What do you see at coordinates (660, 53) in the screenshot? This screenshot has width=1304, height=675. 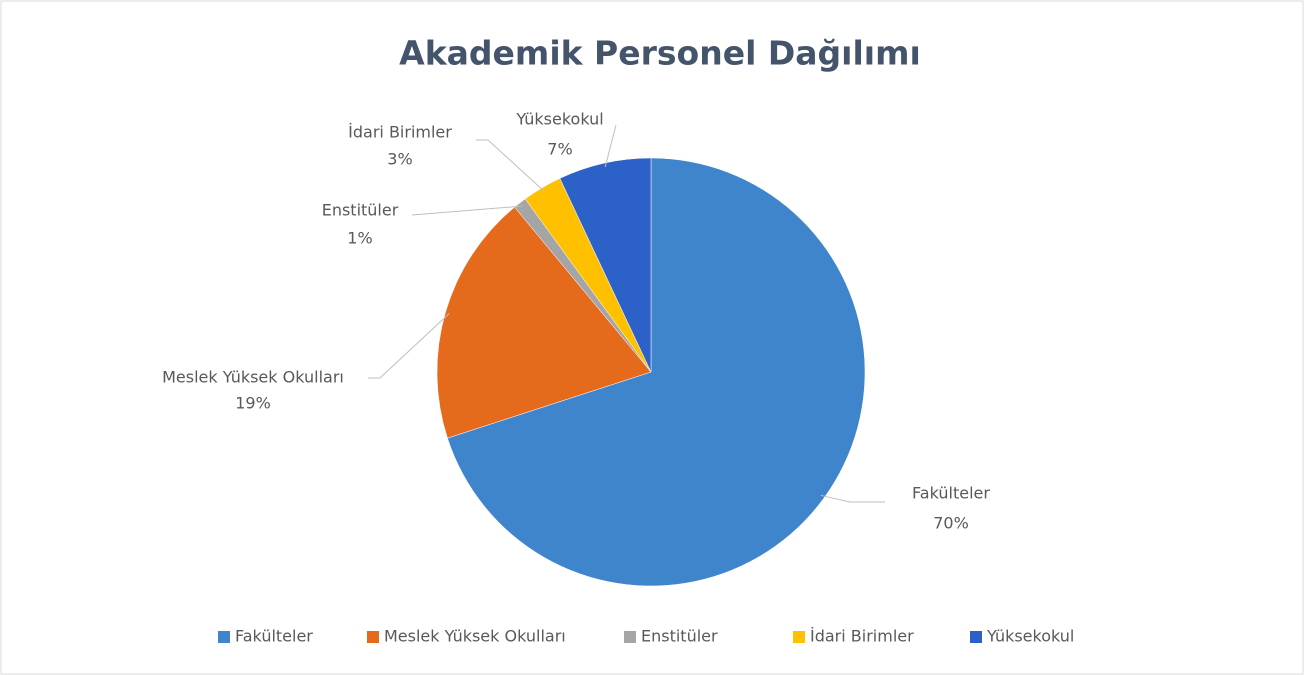 I see `chart-title: Akademik Personel Dağılımı` at bounding box center [660, 53].